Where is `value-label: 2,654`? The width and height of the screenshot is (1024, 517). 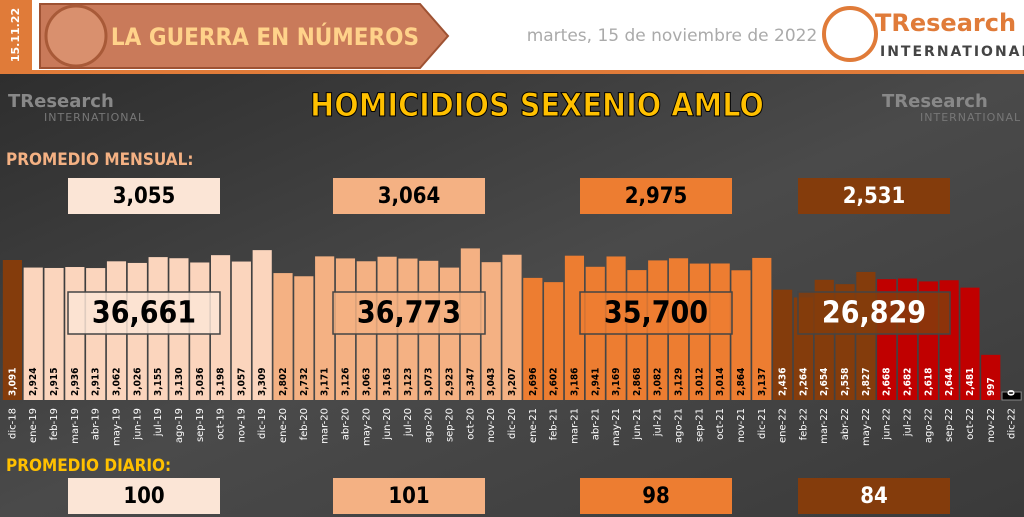
value-label: 2,654 is located at coordinates (824, 382).